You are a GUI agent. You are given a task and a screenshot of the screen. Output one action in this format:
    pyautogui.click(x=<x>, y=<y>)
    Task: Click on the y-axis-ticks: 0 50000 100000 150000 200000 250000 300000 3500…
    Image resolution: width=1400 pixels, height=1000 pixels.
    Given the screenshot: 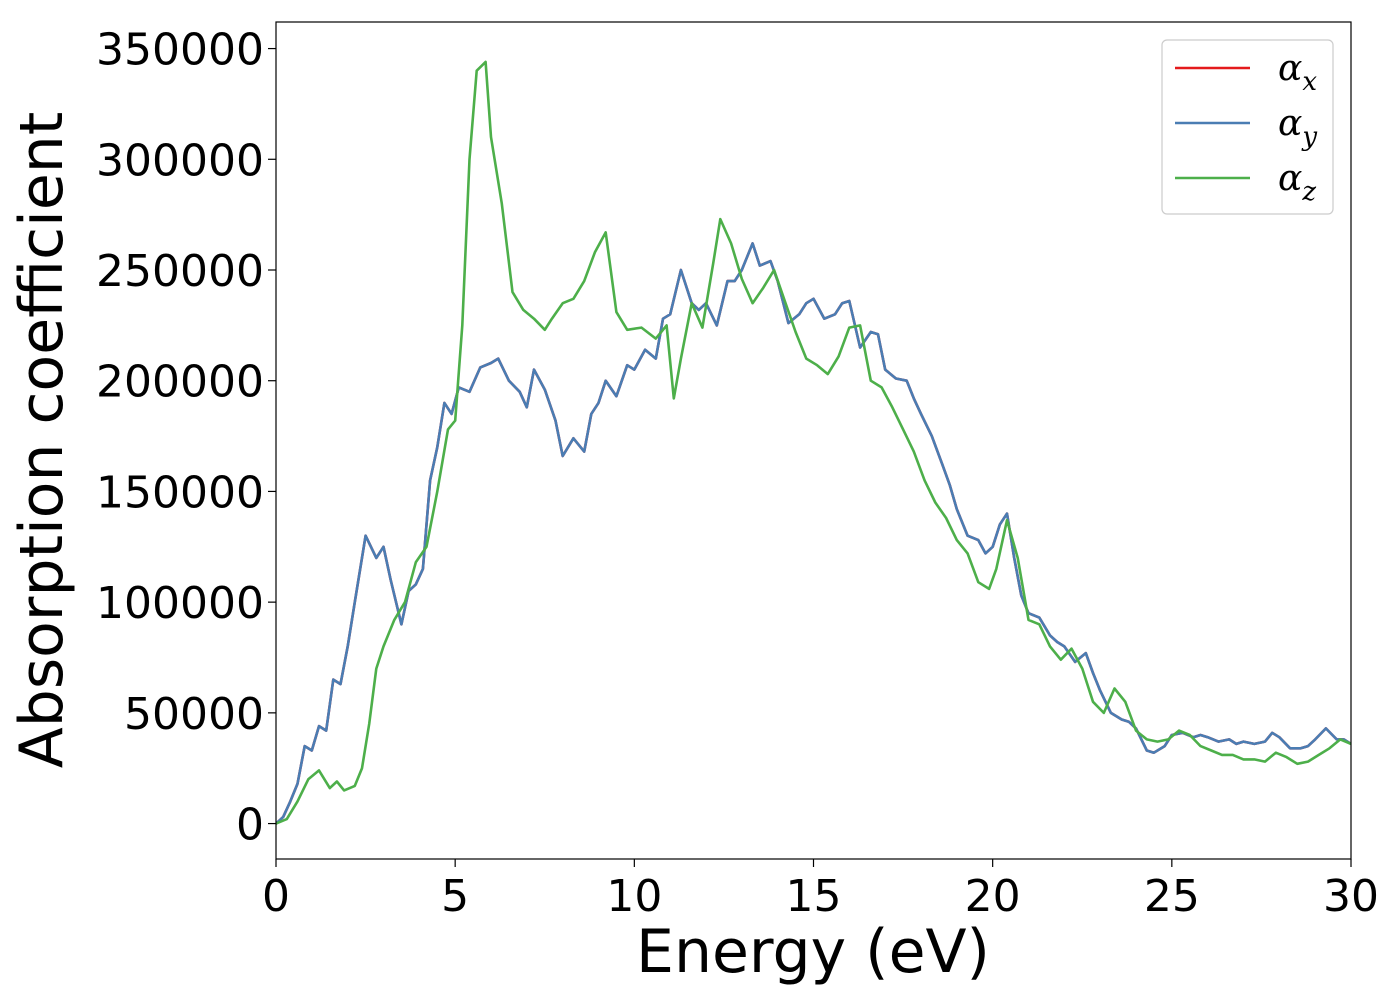 What is the action you would take?
    pyautogui.click(x=186, y=438)
    